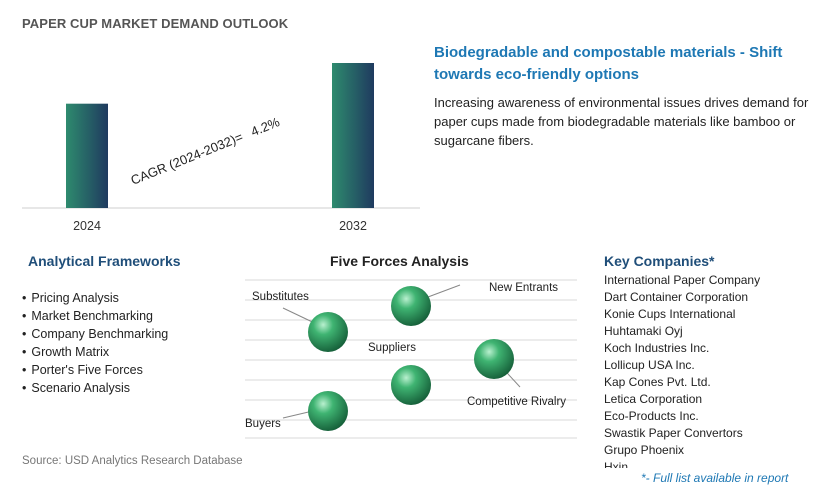  Describe the element at coordinates (392, 348) in the screenshot. I see `label-suppliers: Suppliers` at that location.